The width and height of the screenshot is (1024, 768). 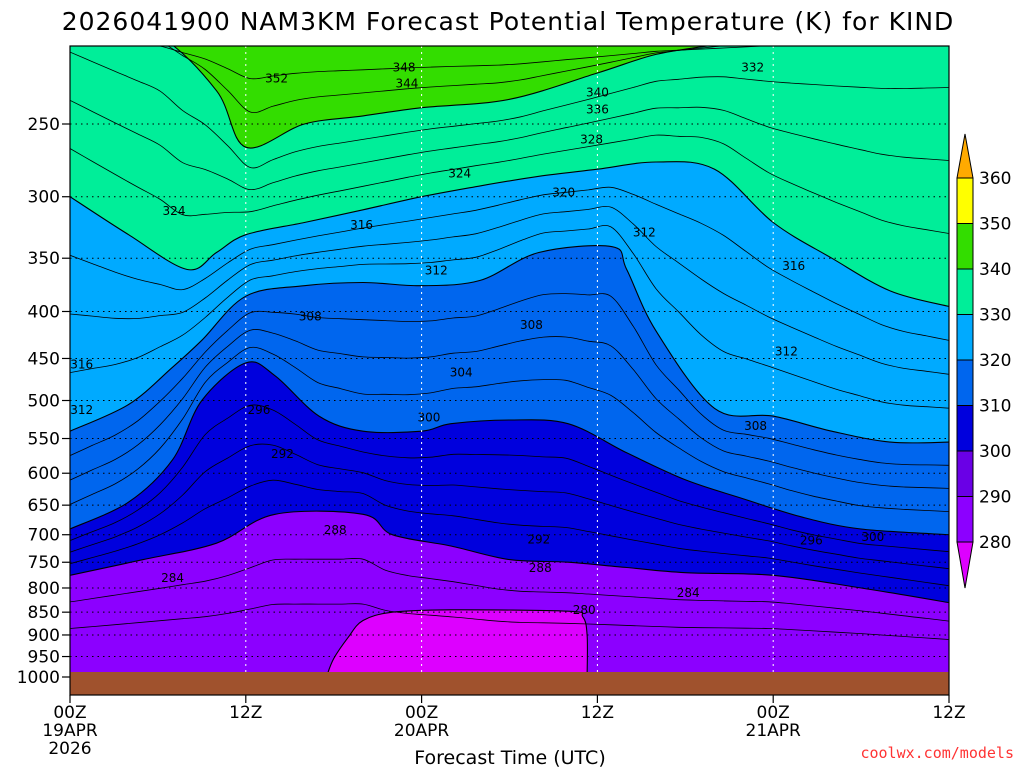 What do you see at coordinates (70, 731) in the screenshot?
I see `x-tick-label: 19APR` at bounding box center [70, 731].